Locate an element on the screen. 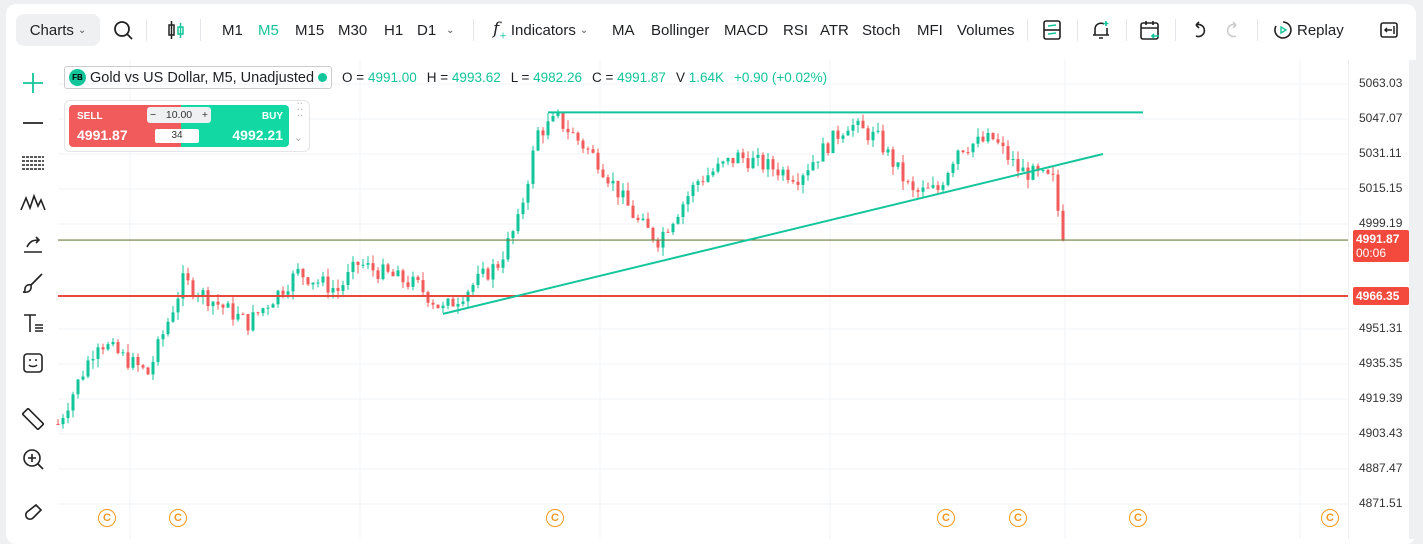 Image resolution: width=1423 pixels, height=544 pixels. price-tick-label: 4871.51 is located at coordinates (1381, 503).